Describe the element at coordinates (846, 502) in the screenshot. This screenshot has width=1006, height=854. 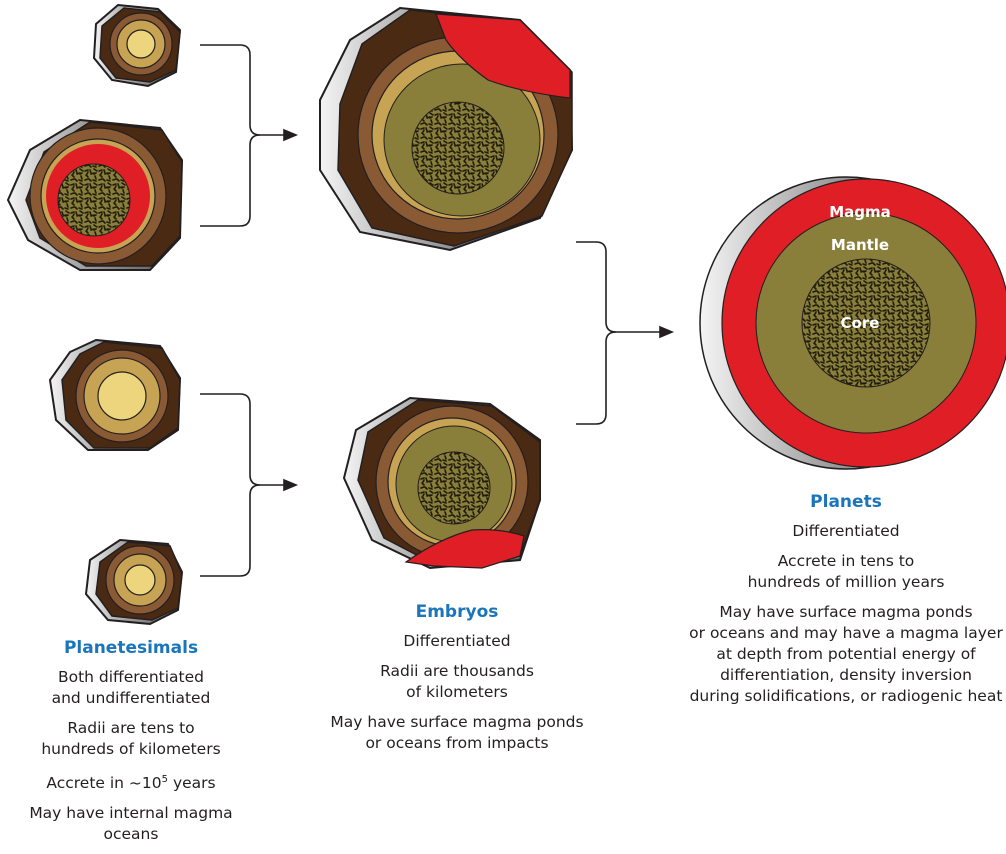
I see `planets-title: Planets` at that location.